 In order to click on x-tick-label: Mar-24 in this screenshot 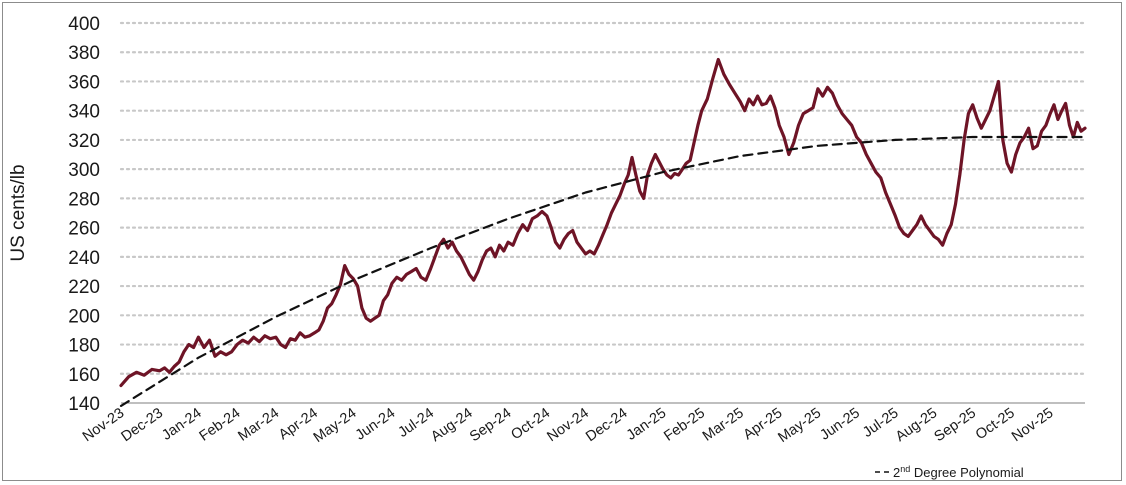, I will do `click(258, 424)`.